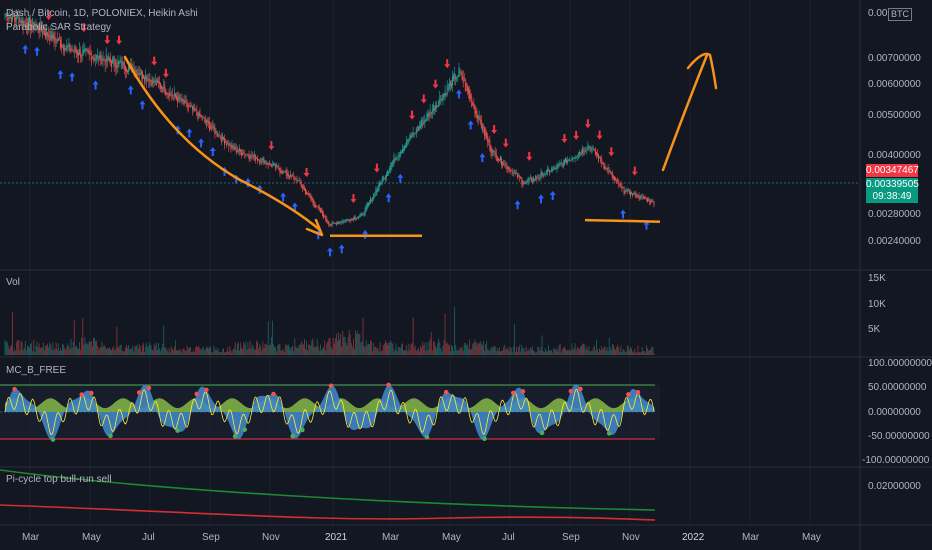 This screenshot has height=550, width=932. Describe the element at coordinates (878, 13) in the screenshot. I see `price-tick: 0.00` at that location.